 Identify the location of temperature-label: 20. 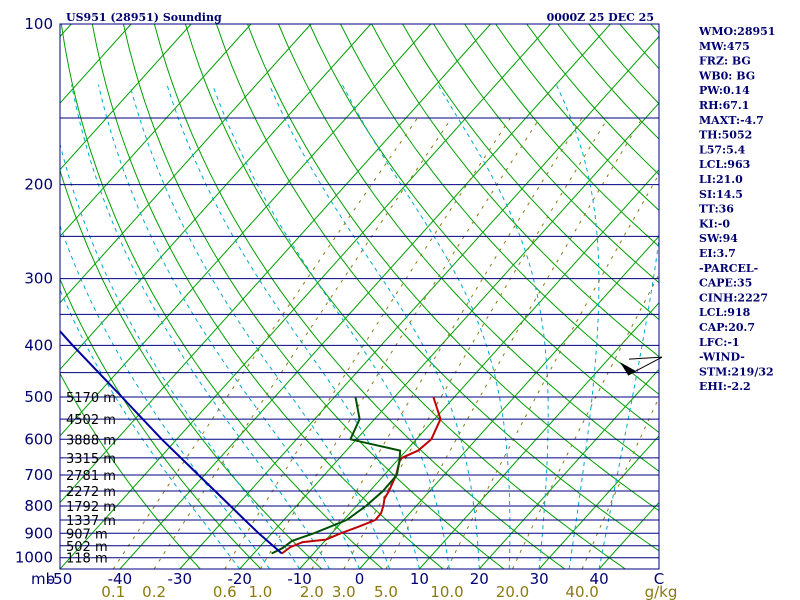
(479, 579).